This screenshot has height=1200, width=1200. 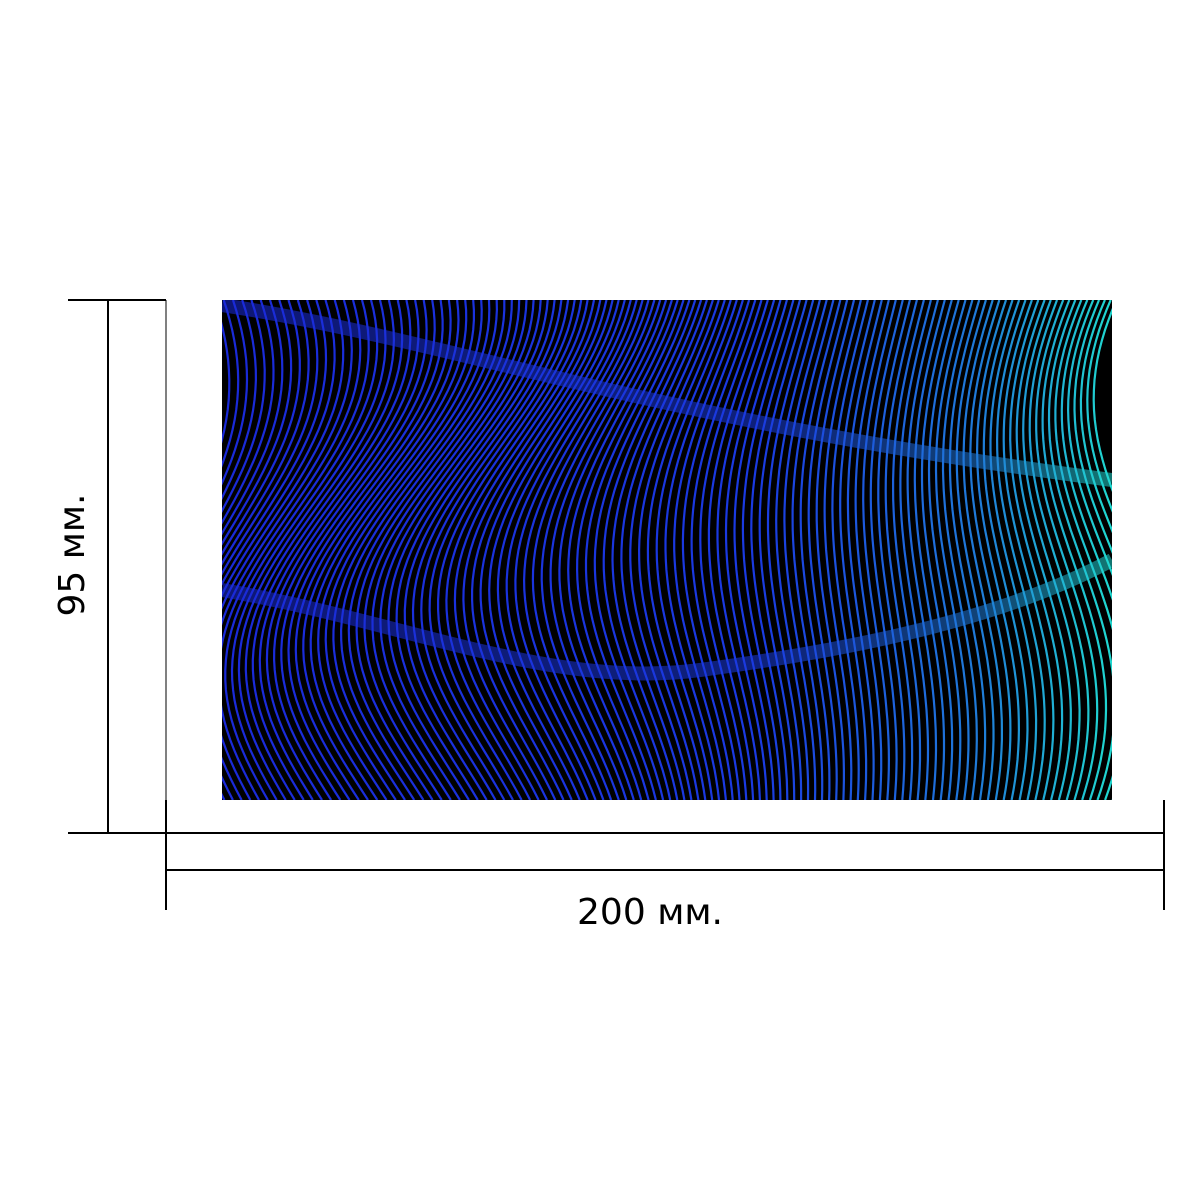 What do you see at coordinates (72, 554) in the screenshot?
I see `height-label: 95 мм.` at bounding box center [72, 554].